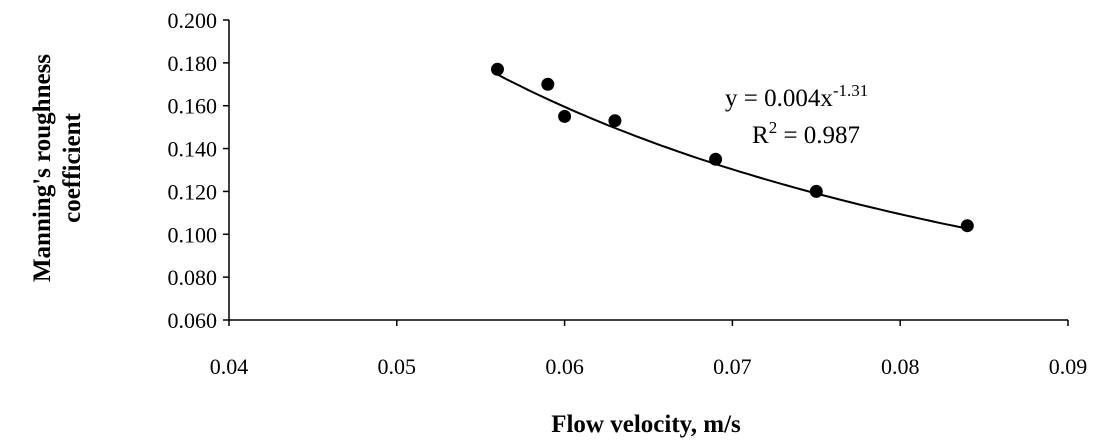  Describe the element at coordinates (42, 168) in the screenshot. I see `y-axis-title-line-1: Manning's roughness` at that location.